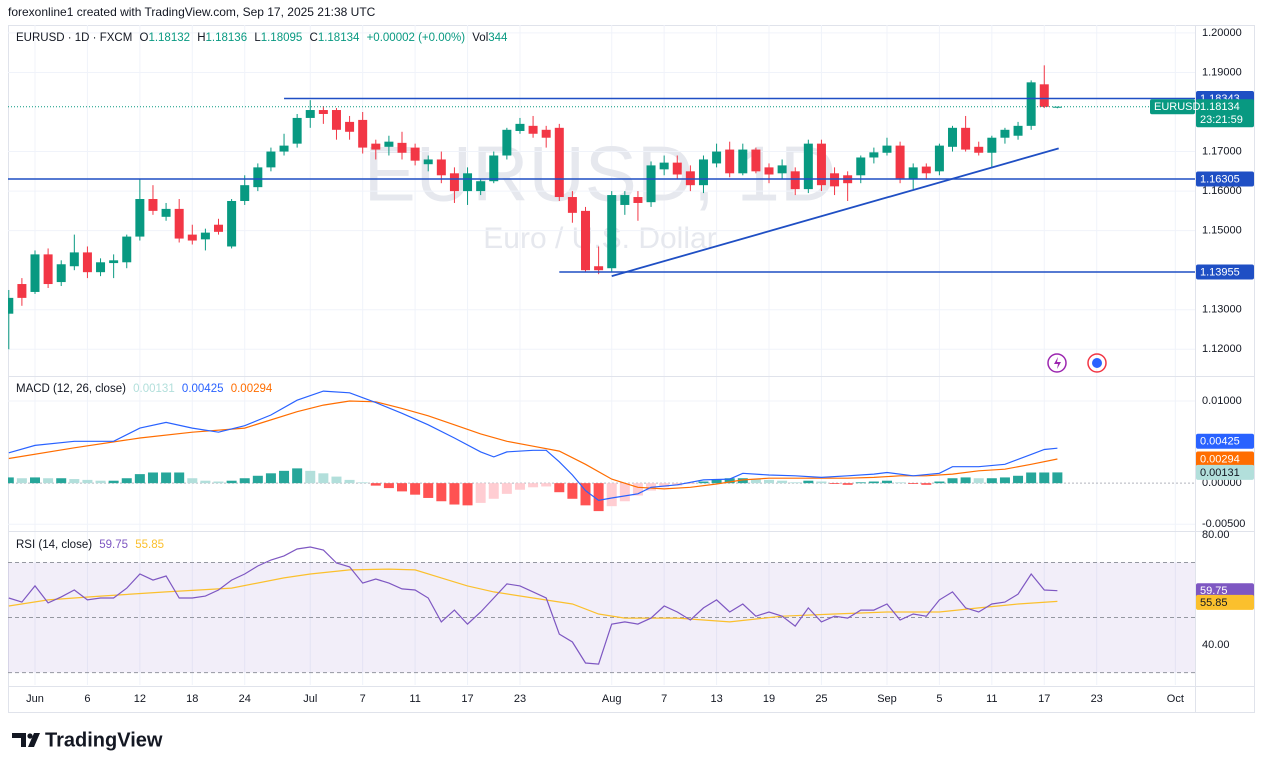  I want to click on alert-icon, so click(1057, 363).